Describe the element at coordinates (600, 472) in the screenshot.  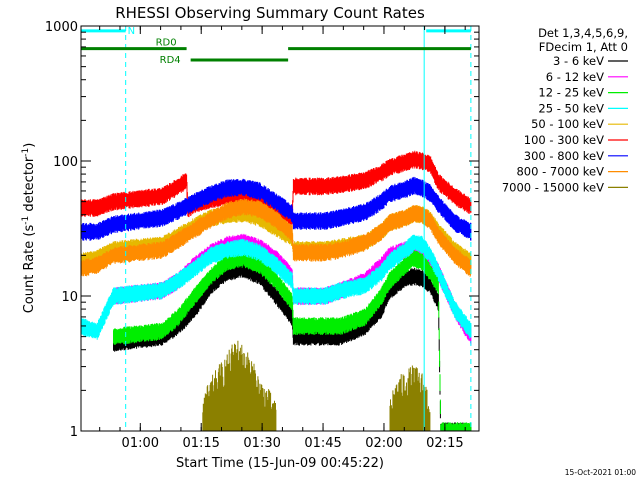
I see `footer-timestamp: 15-Oct-2021 01:00` at that location.